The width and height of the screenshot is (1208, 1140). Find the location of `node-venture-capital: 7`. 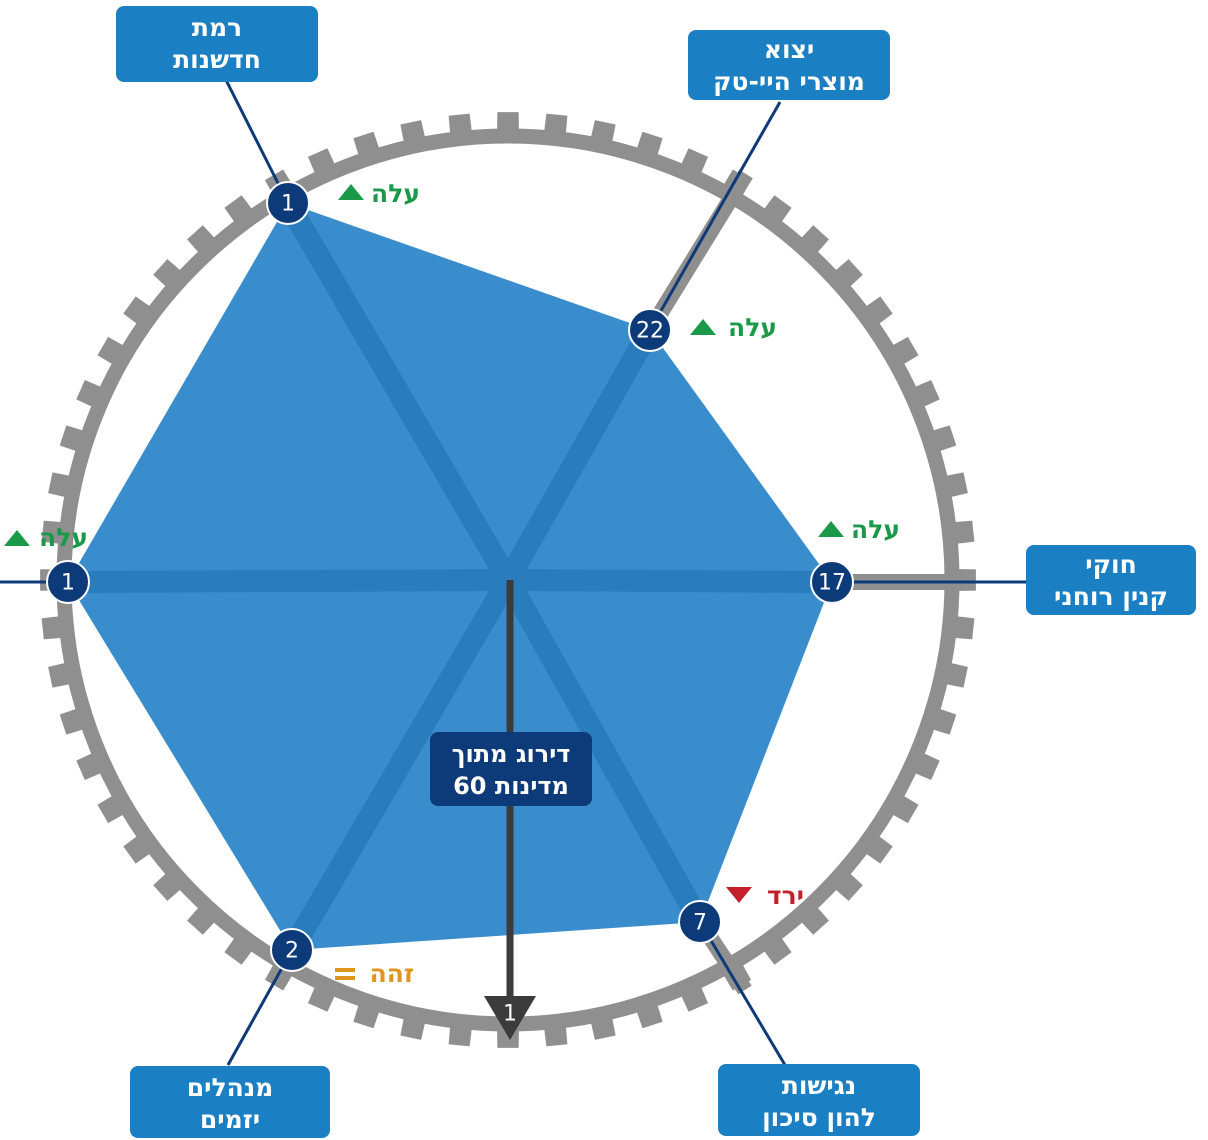

node-venture-capital: 7 is located at coordinates (700, 922).